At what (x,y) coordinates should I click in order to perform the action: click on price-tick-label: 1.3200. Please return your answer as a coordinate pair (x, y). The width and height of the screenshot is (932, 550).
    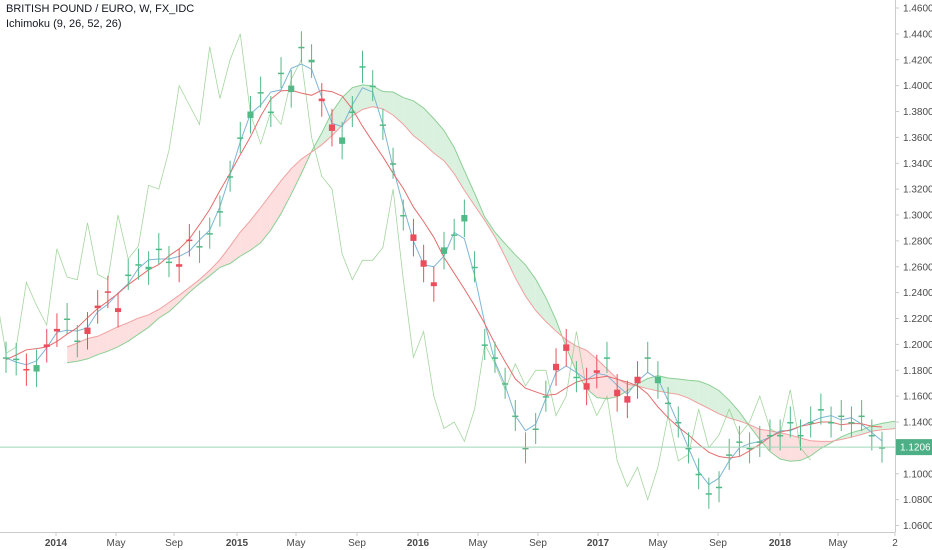
    Looking at the image, I should click on (917, 190).